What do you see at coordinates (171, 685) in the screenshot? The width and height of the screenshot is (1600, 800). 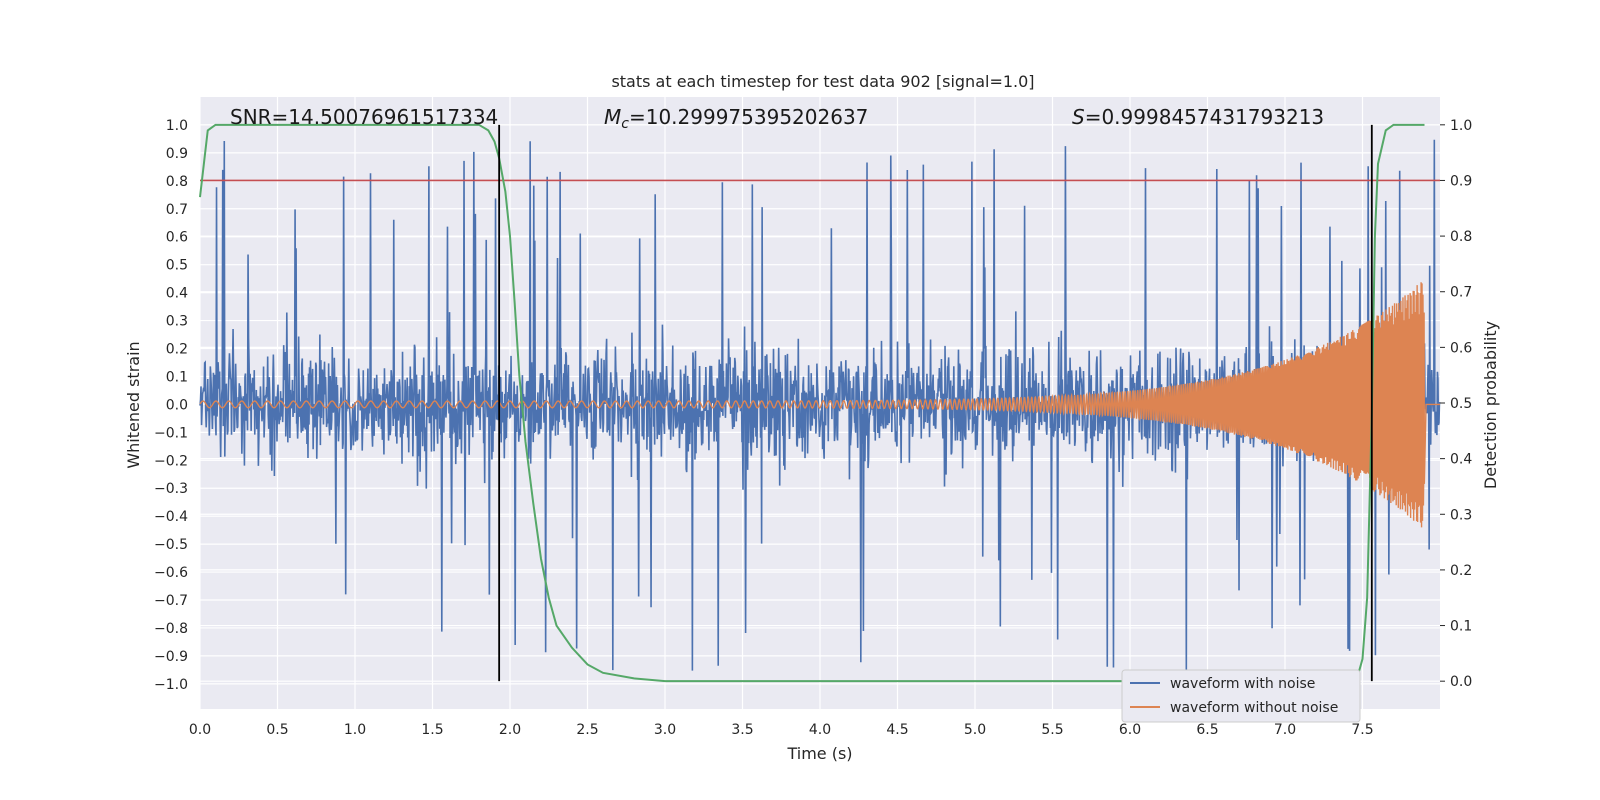 I see `y-tick-label: −1.0` at bounding box center [171, 685].